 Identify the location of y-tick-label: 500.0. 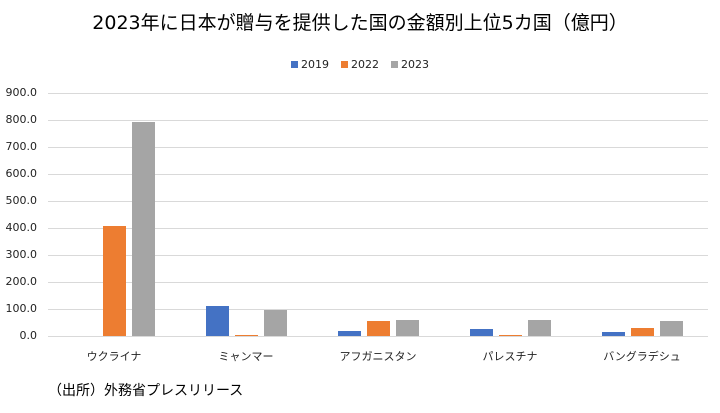
(21, 200).